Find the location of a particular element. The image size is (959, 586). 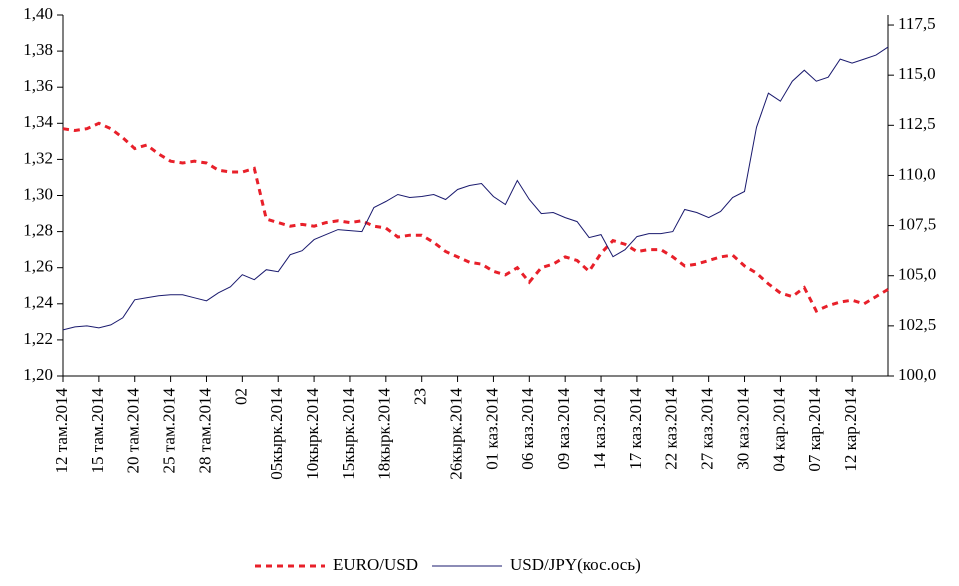

x-tick-label: 15 там.2014 is located at coordinates (97, 431).